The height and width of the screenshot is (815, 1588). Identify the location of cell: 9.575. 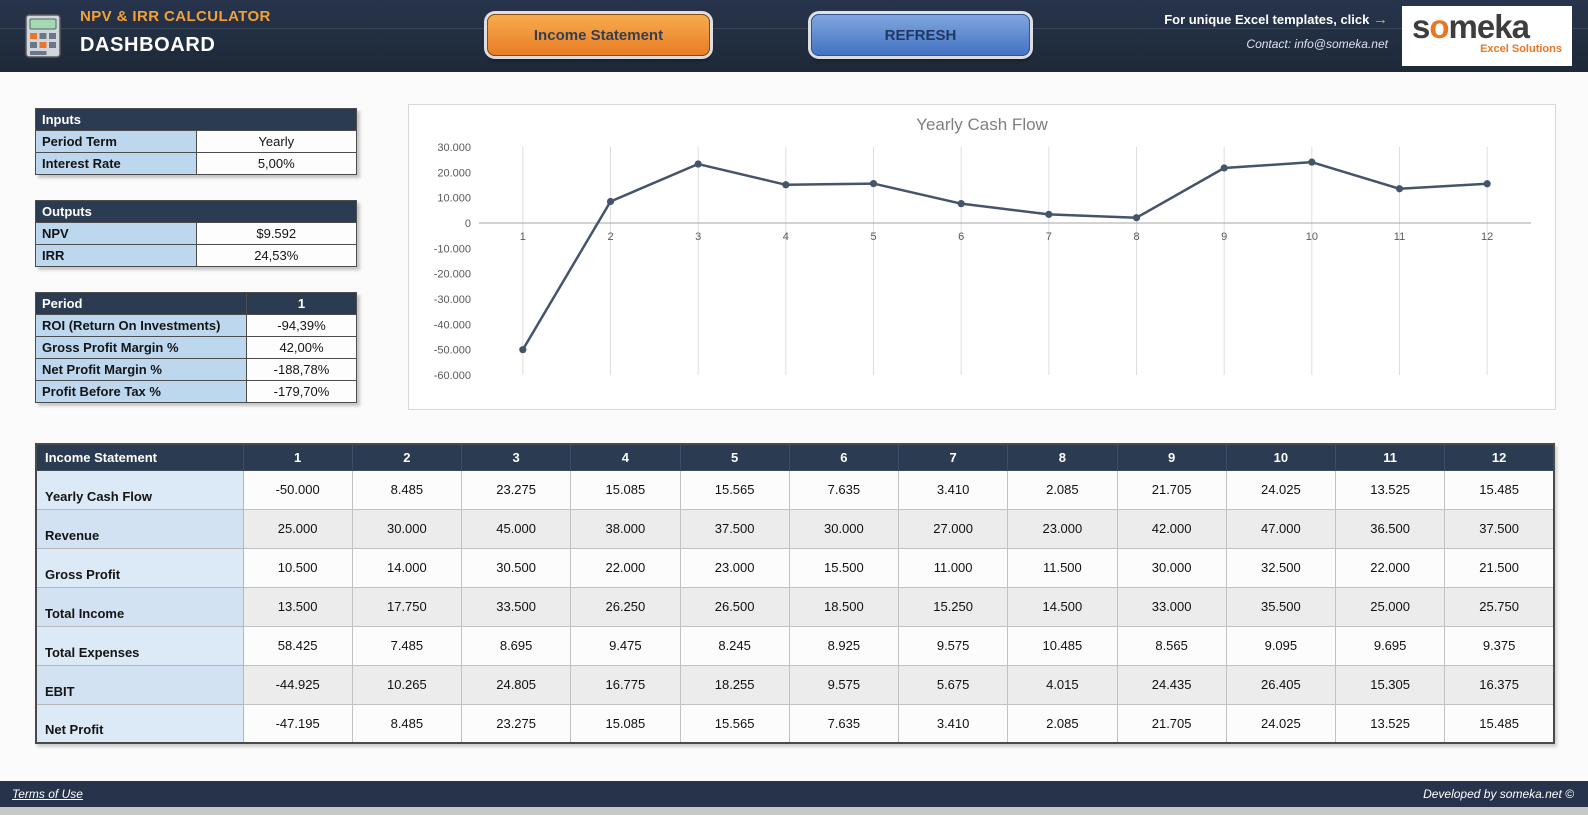
(844, 684).